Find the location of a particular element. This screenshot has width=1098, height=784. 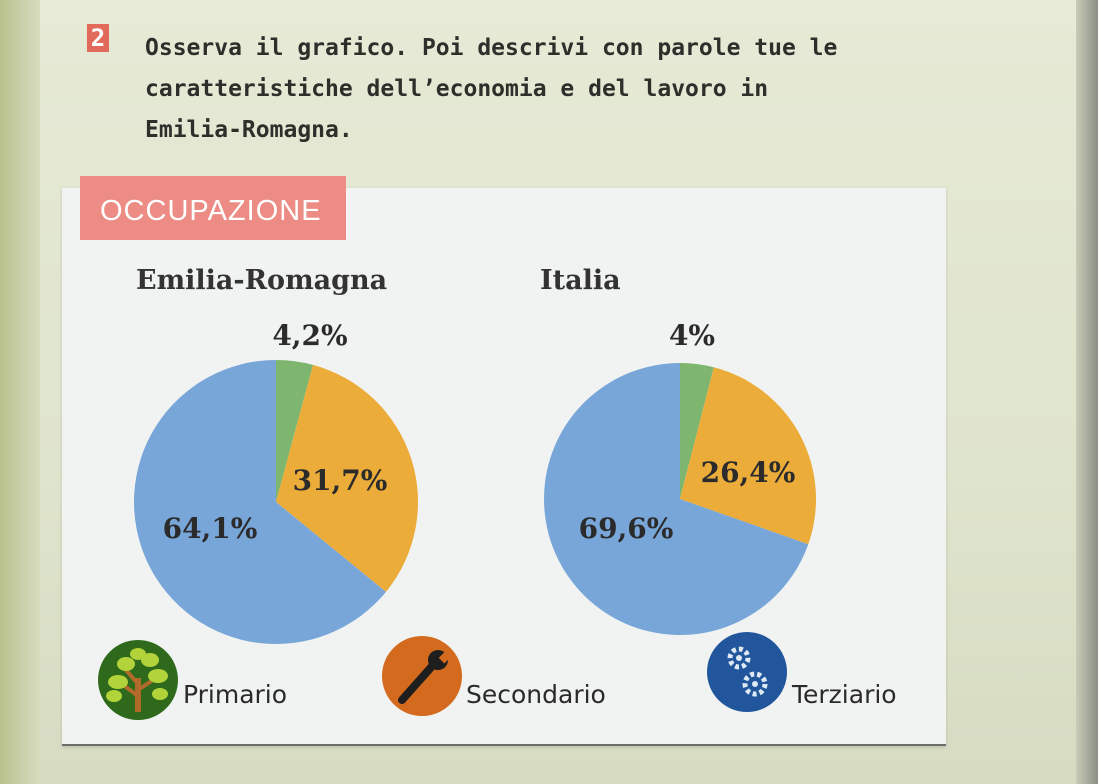

gears-icon is located at coordinates (747, 672).